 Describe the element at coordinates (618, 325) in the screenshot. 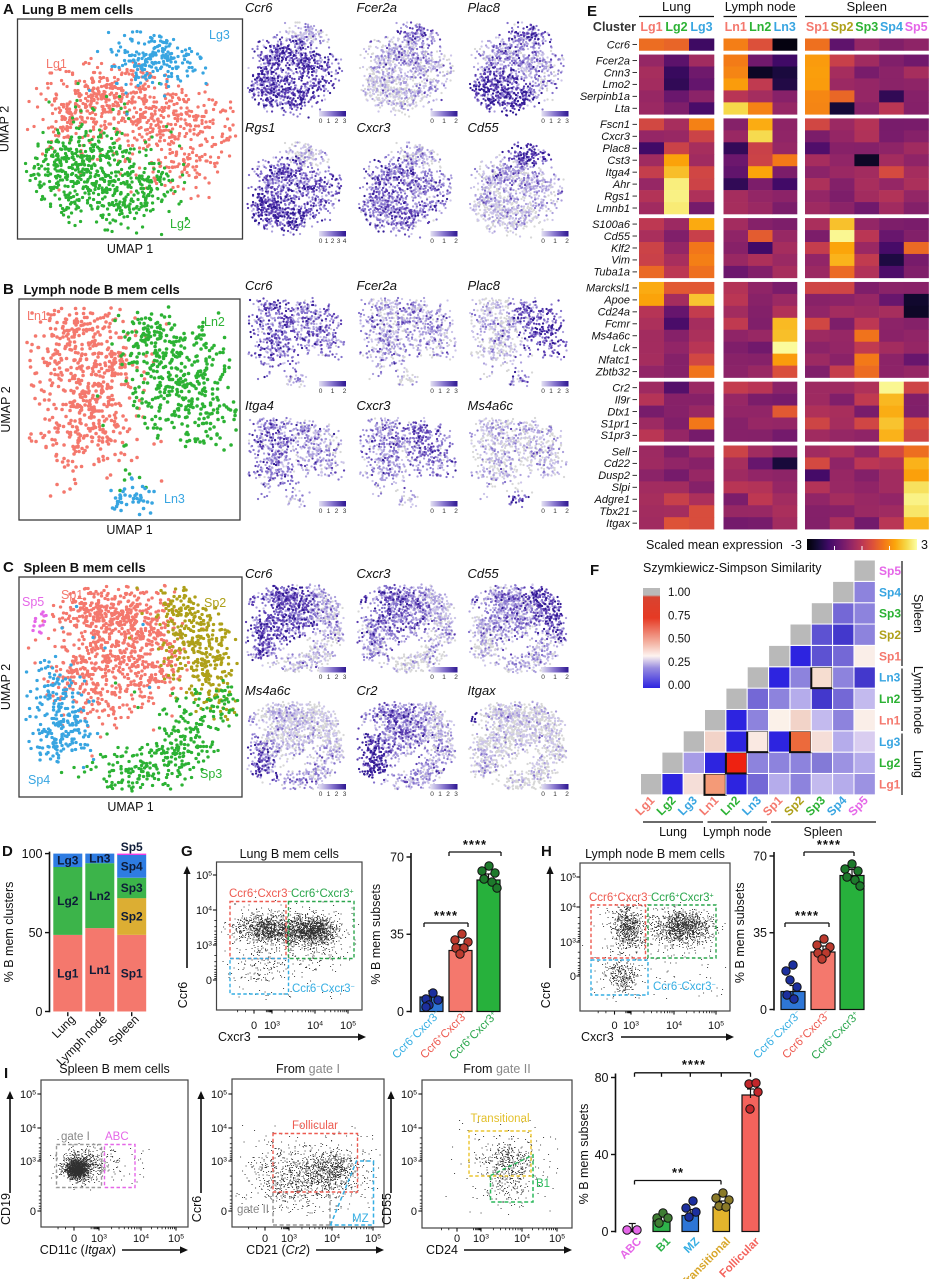

I see `svg-text: Fcmr` at that location.